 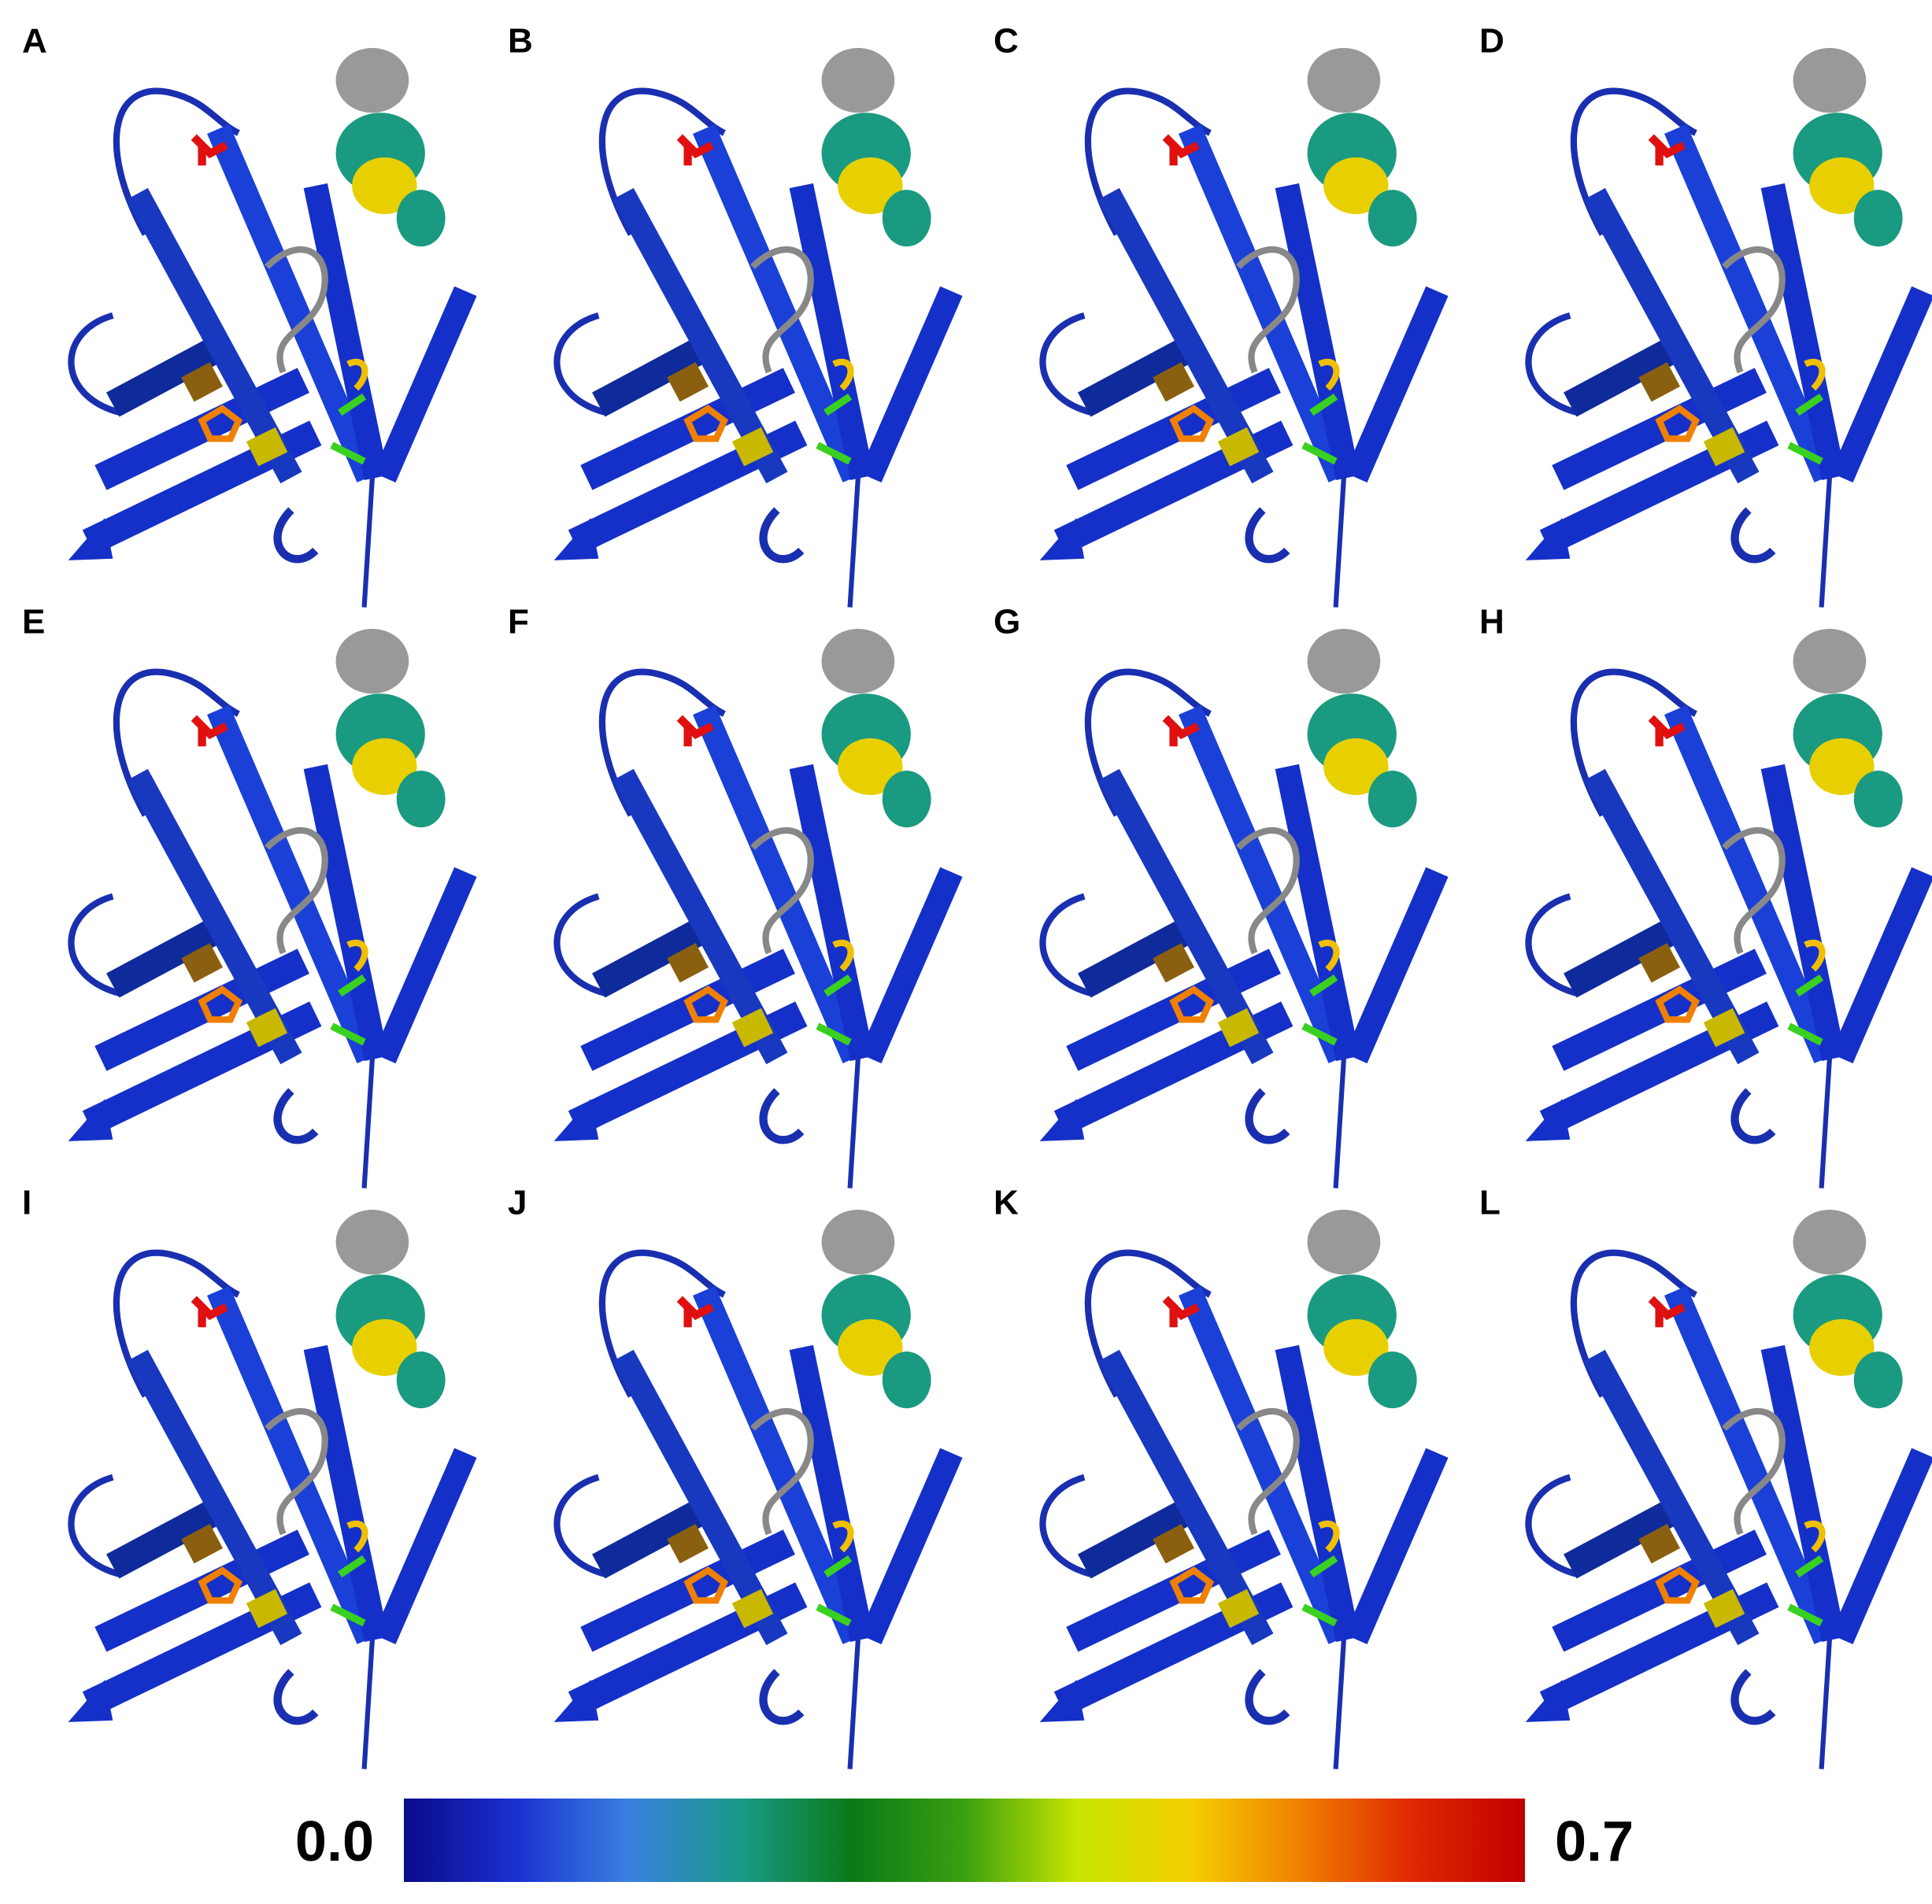 I want to click on colorbar, so click(x=964, y=1840).